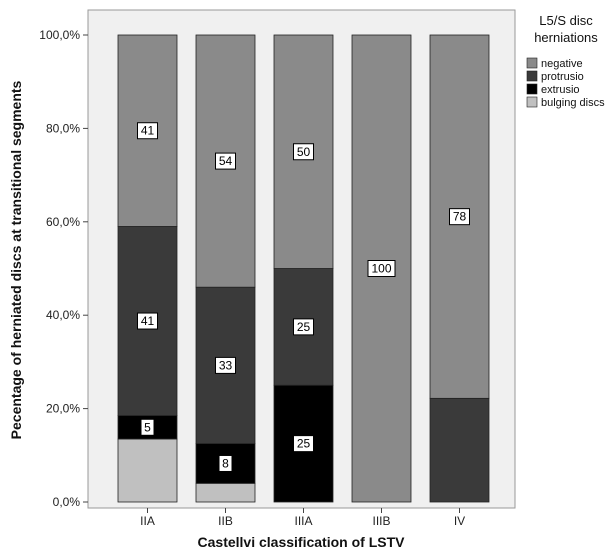 This screenshot has height=554, width=613. What do you see at coordinates (562, 64) in the screenshot?
I see `legend-label: negative` at bounding box center [562, 64].